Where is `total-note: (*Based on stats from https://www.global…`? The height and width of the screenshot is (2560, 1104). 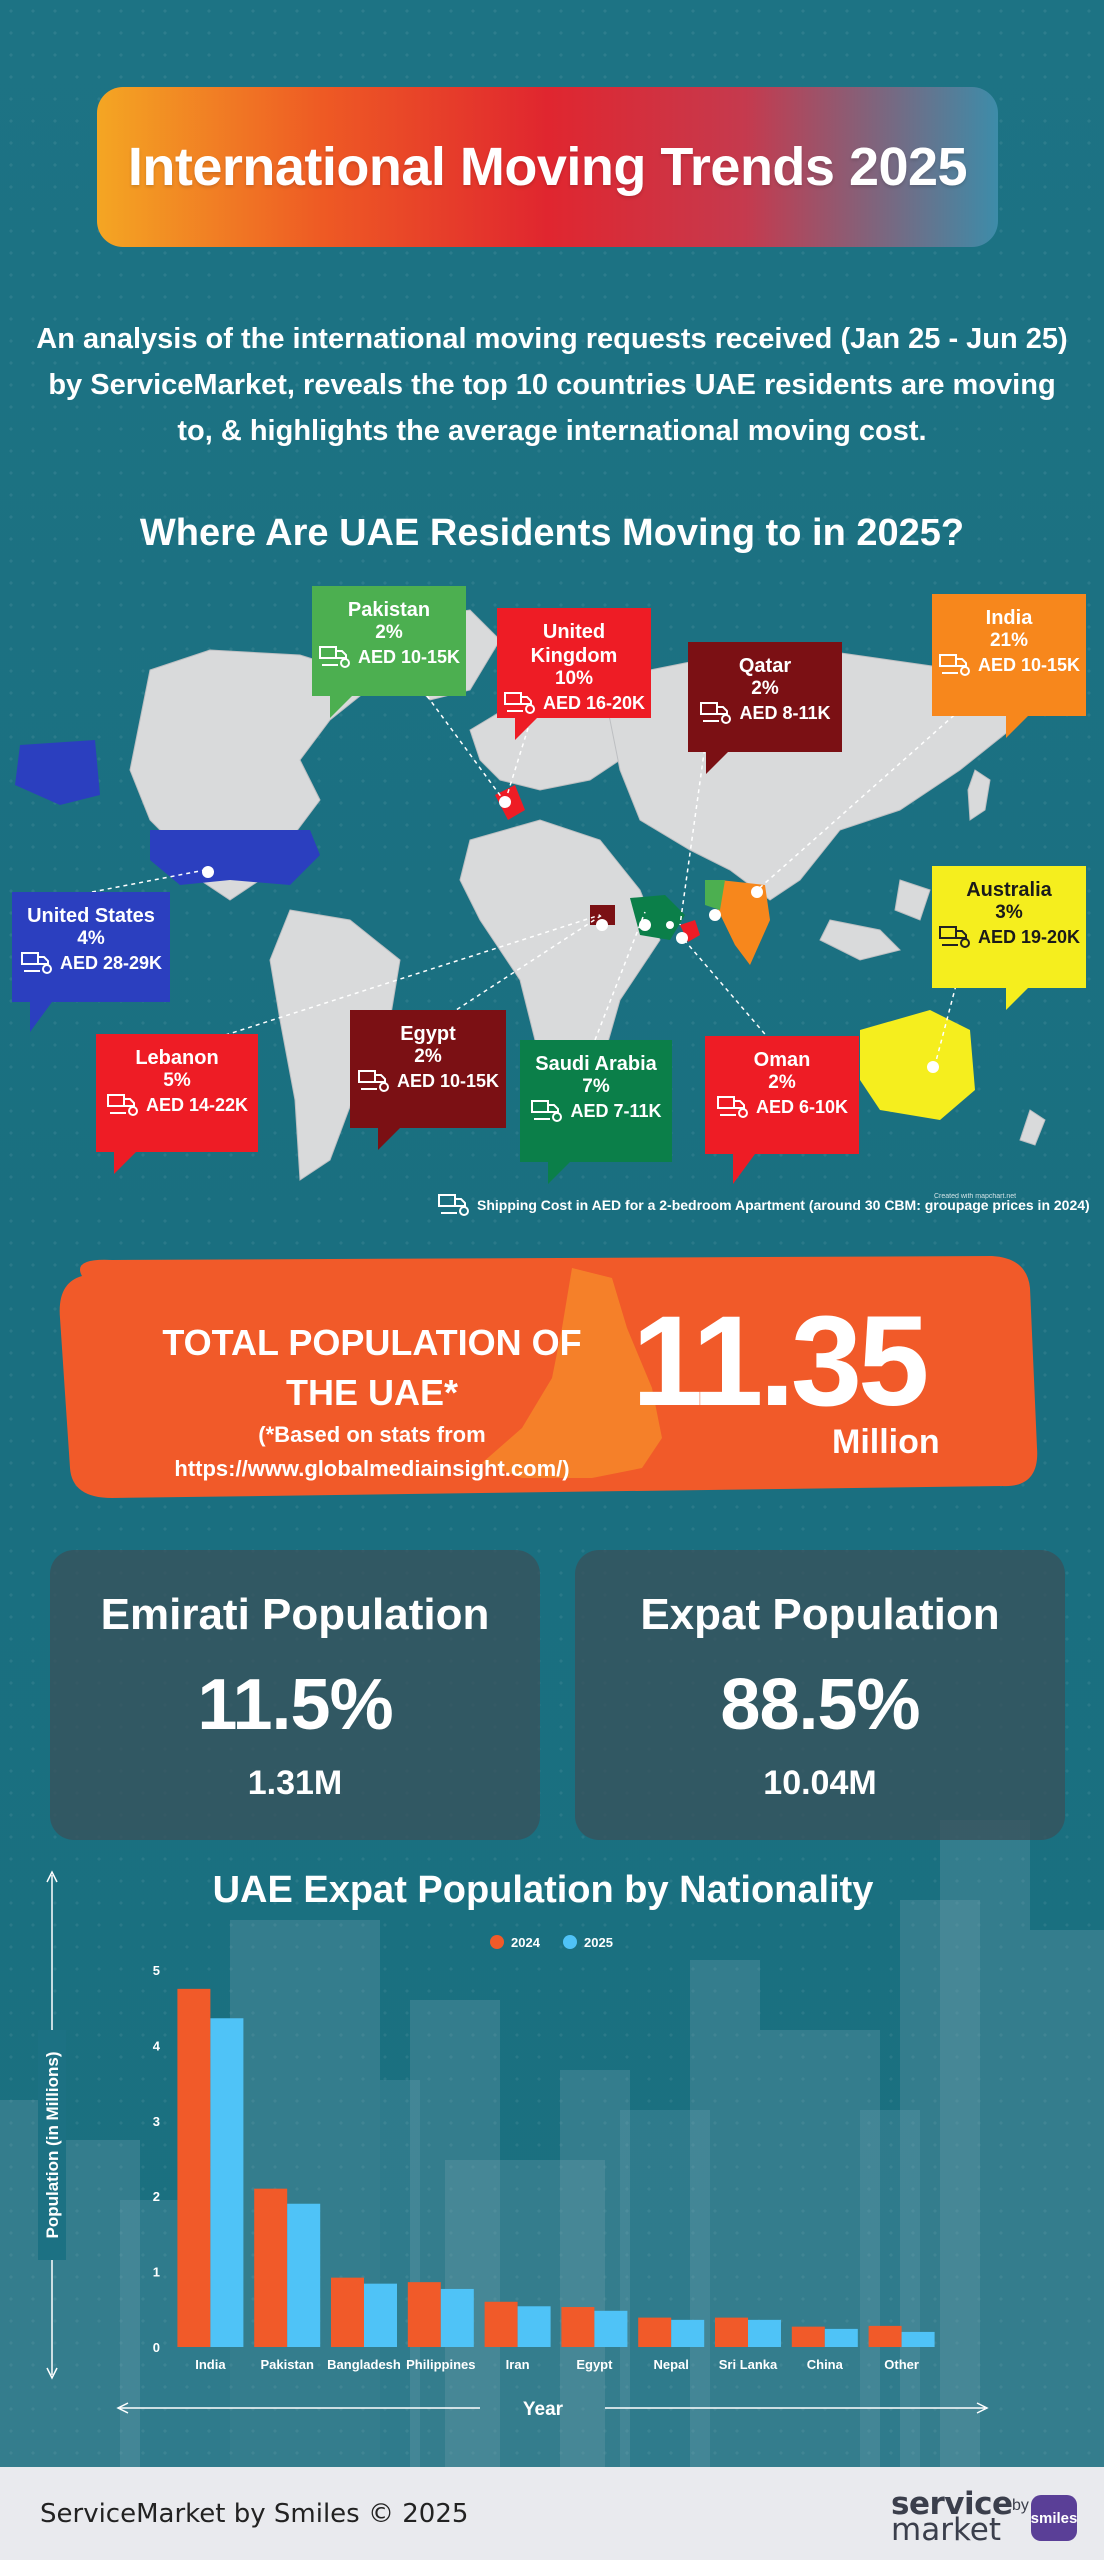 total-note: (*Based on stats from https://www.global… is located at coordinates (372, 1451).